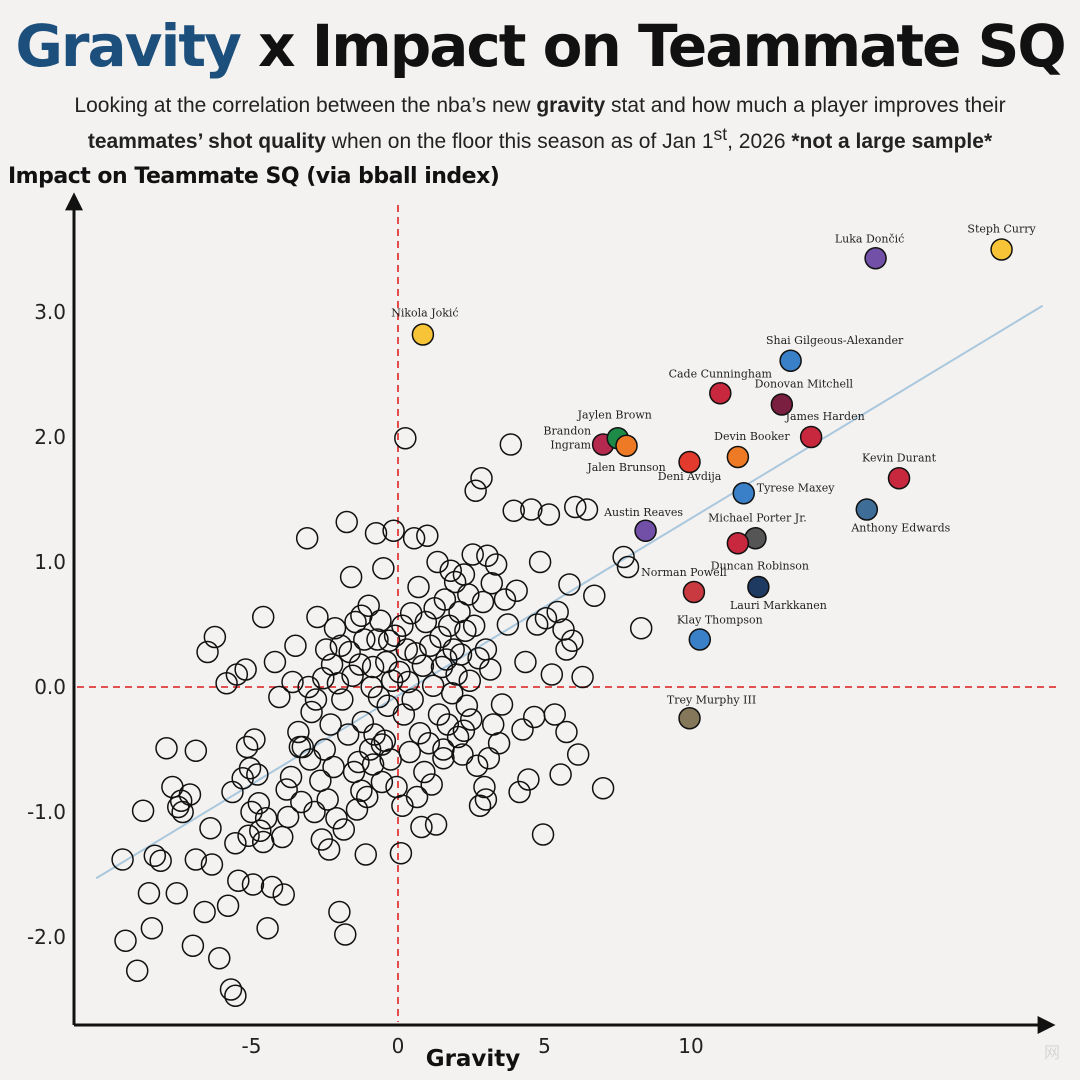 This screenshot has height=1080, width=1080. What do you see at coordinates (544, 1046) in the screenshot?
I see `x-tick-label: 5` at bounding box center [544, 1046].